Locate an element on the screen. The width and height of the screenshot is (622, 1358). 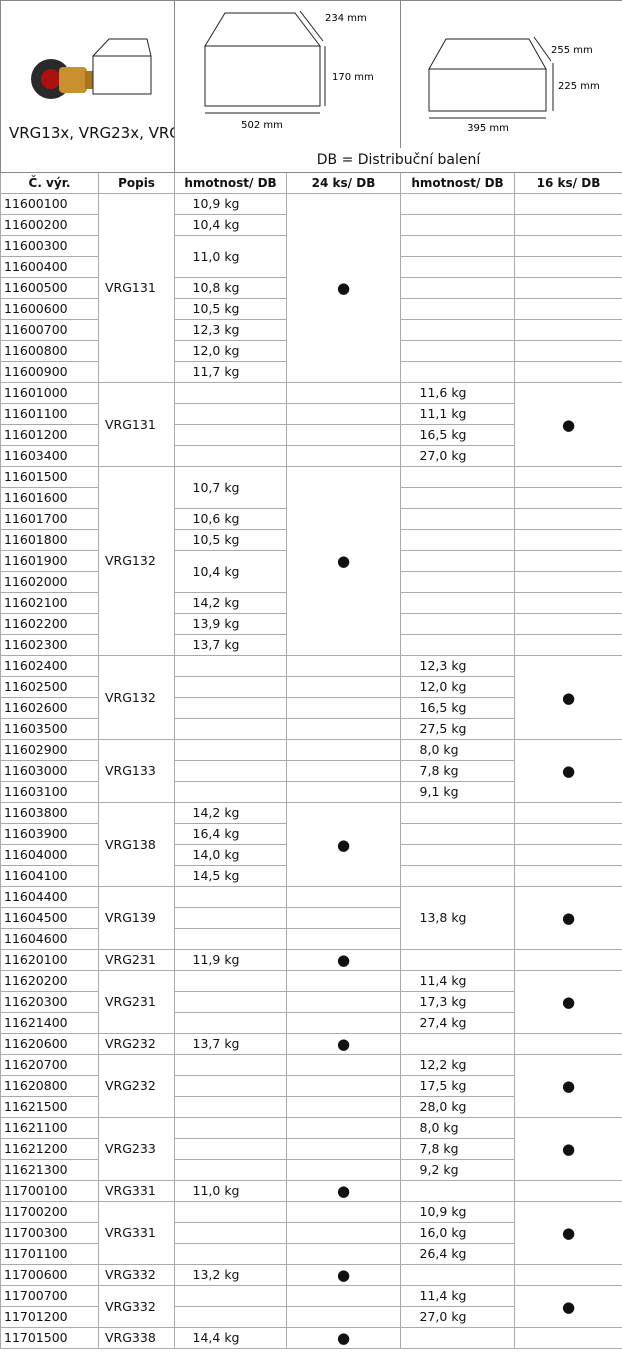
weight-cell: 8,0 kg is located at coordinates (458, 750).